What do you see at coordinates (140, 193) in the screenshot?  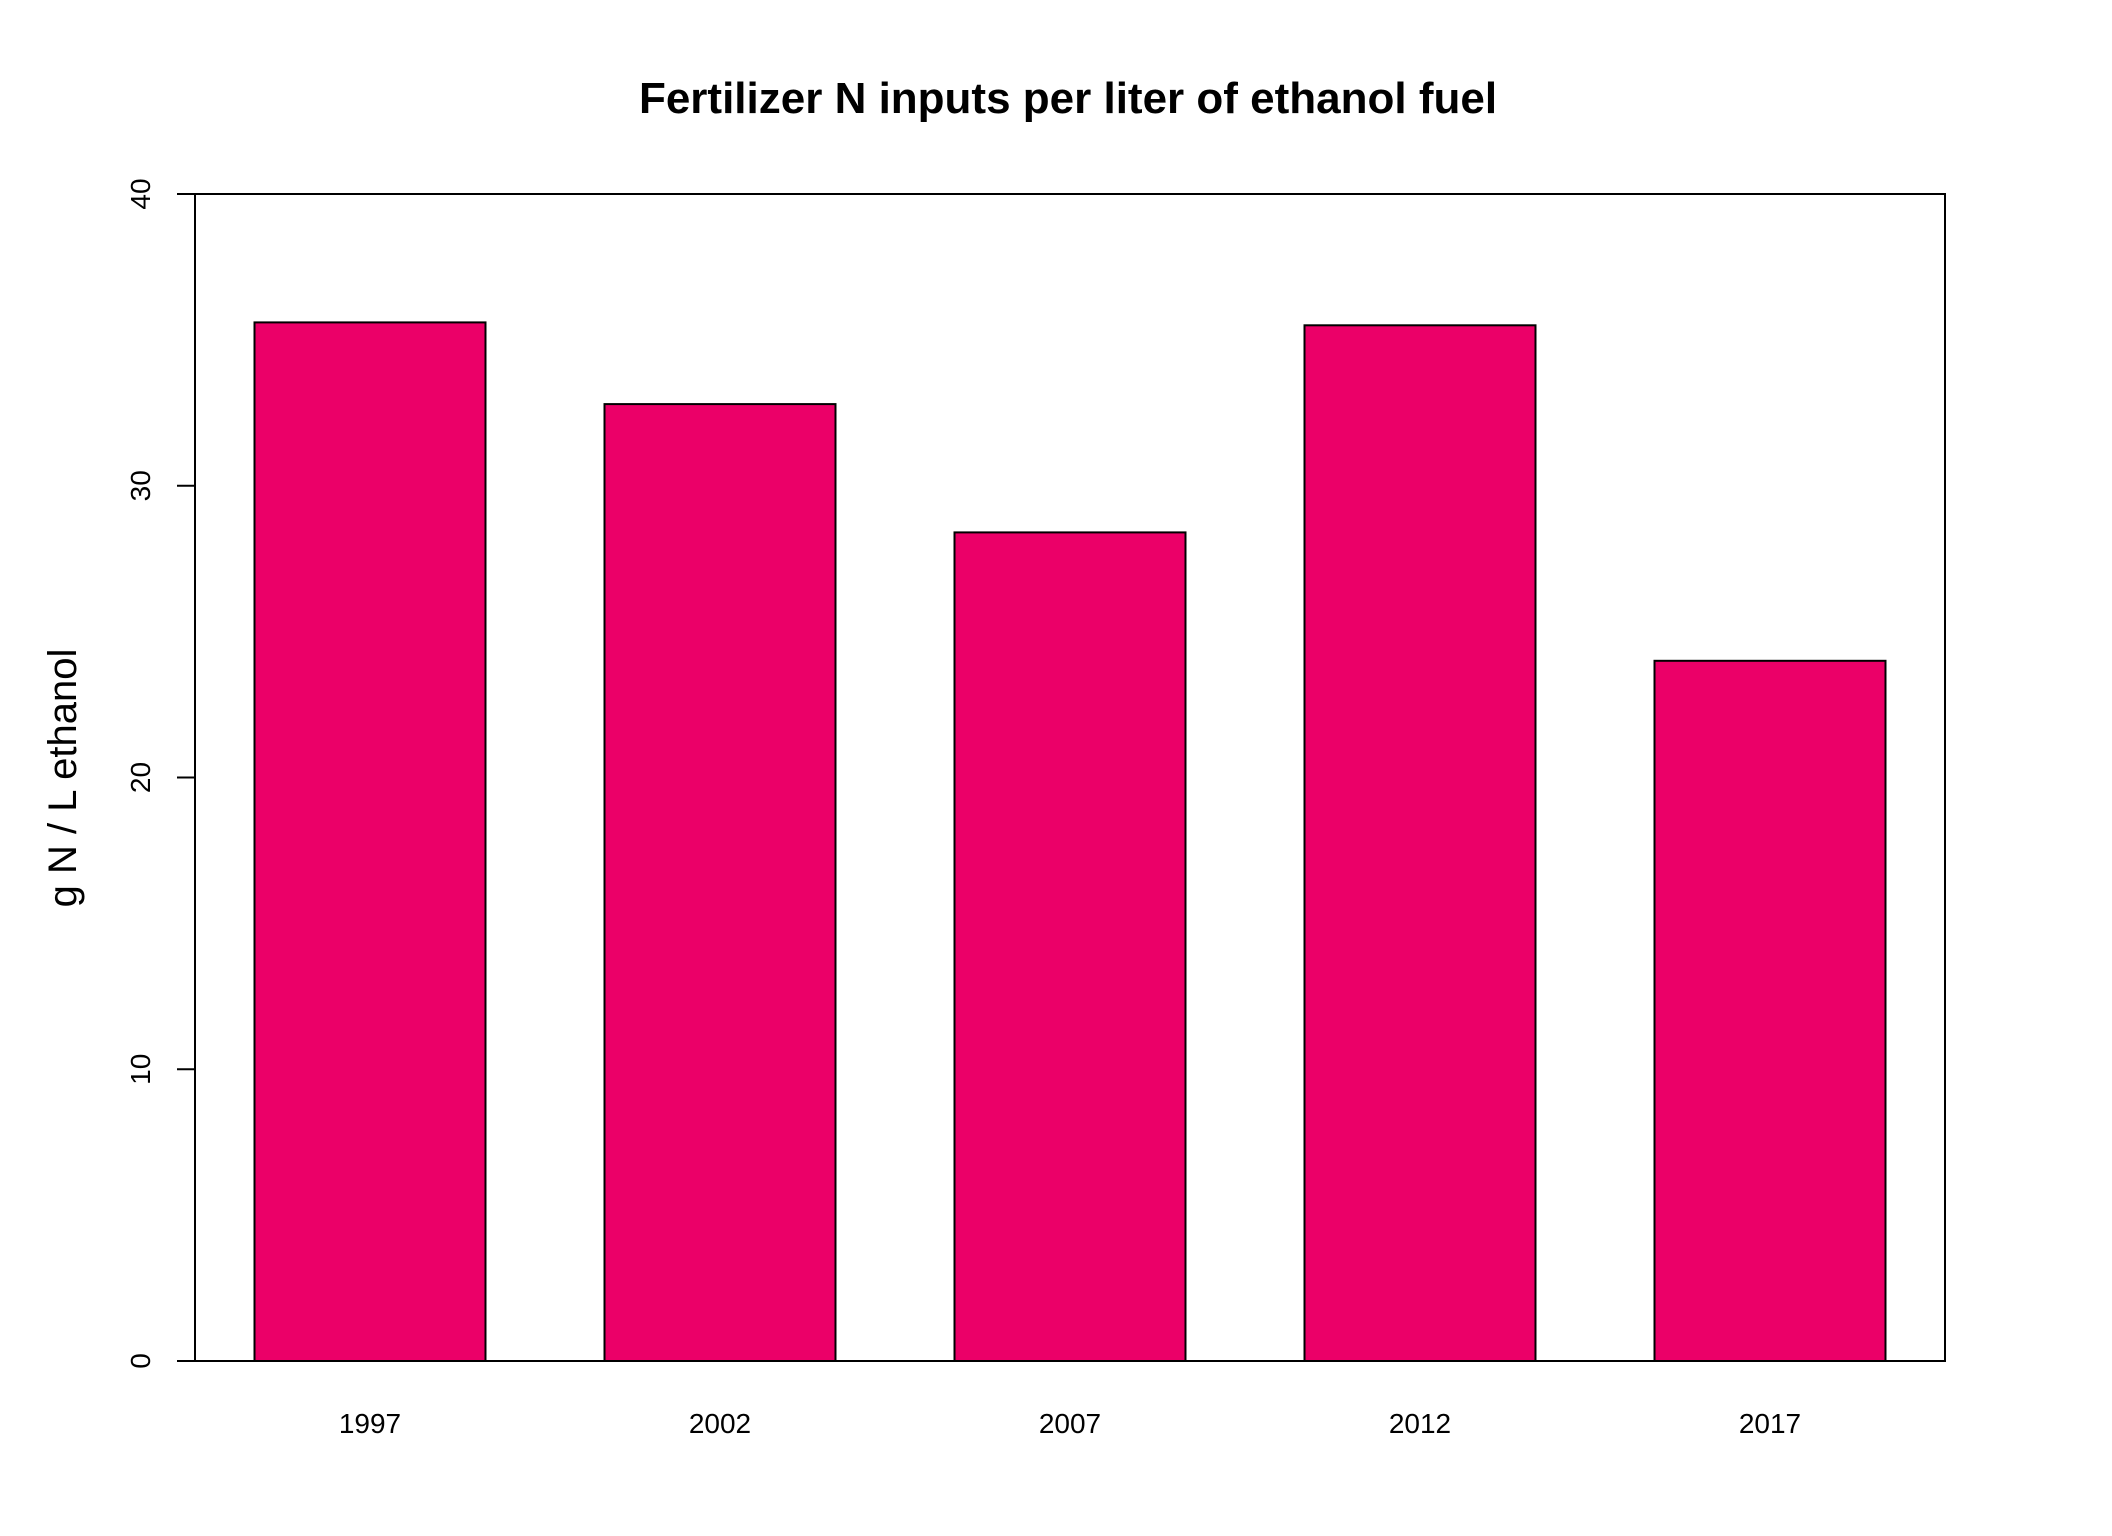 I see `y-tick-label-40: 40` at bounding box center [140, 193].